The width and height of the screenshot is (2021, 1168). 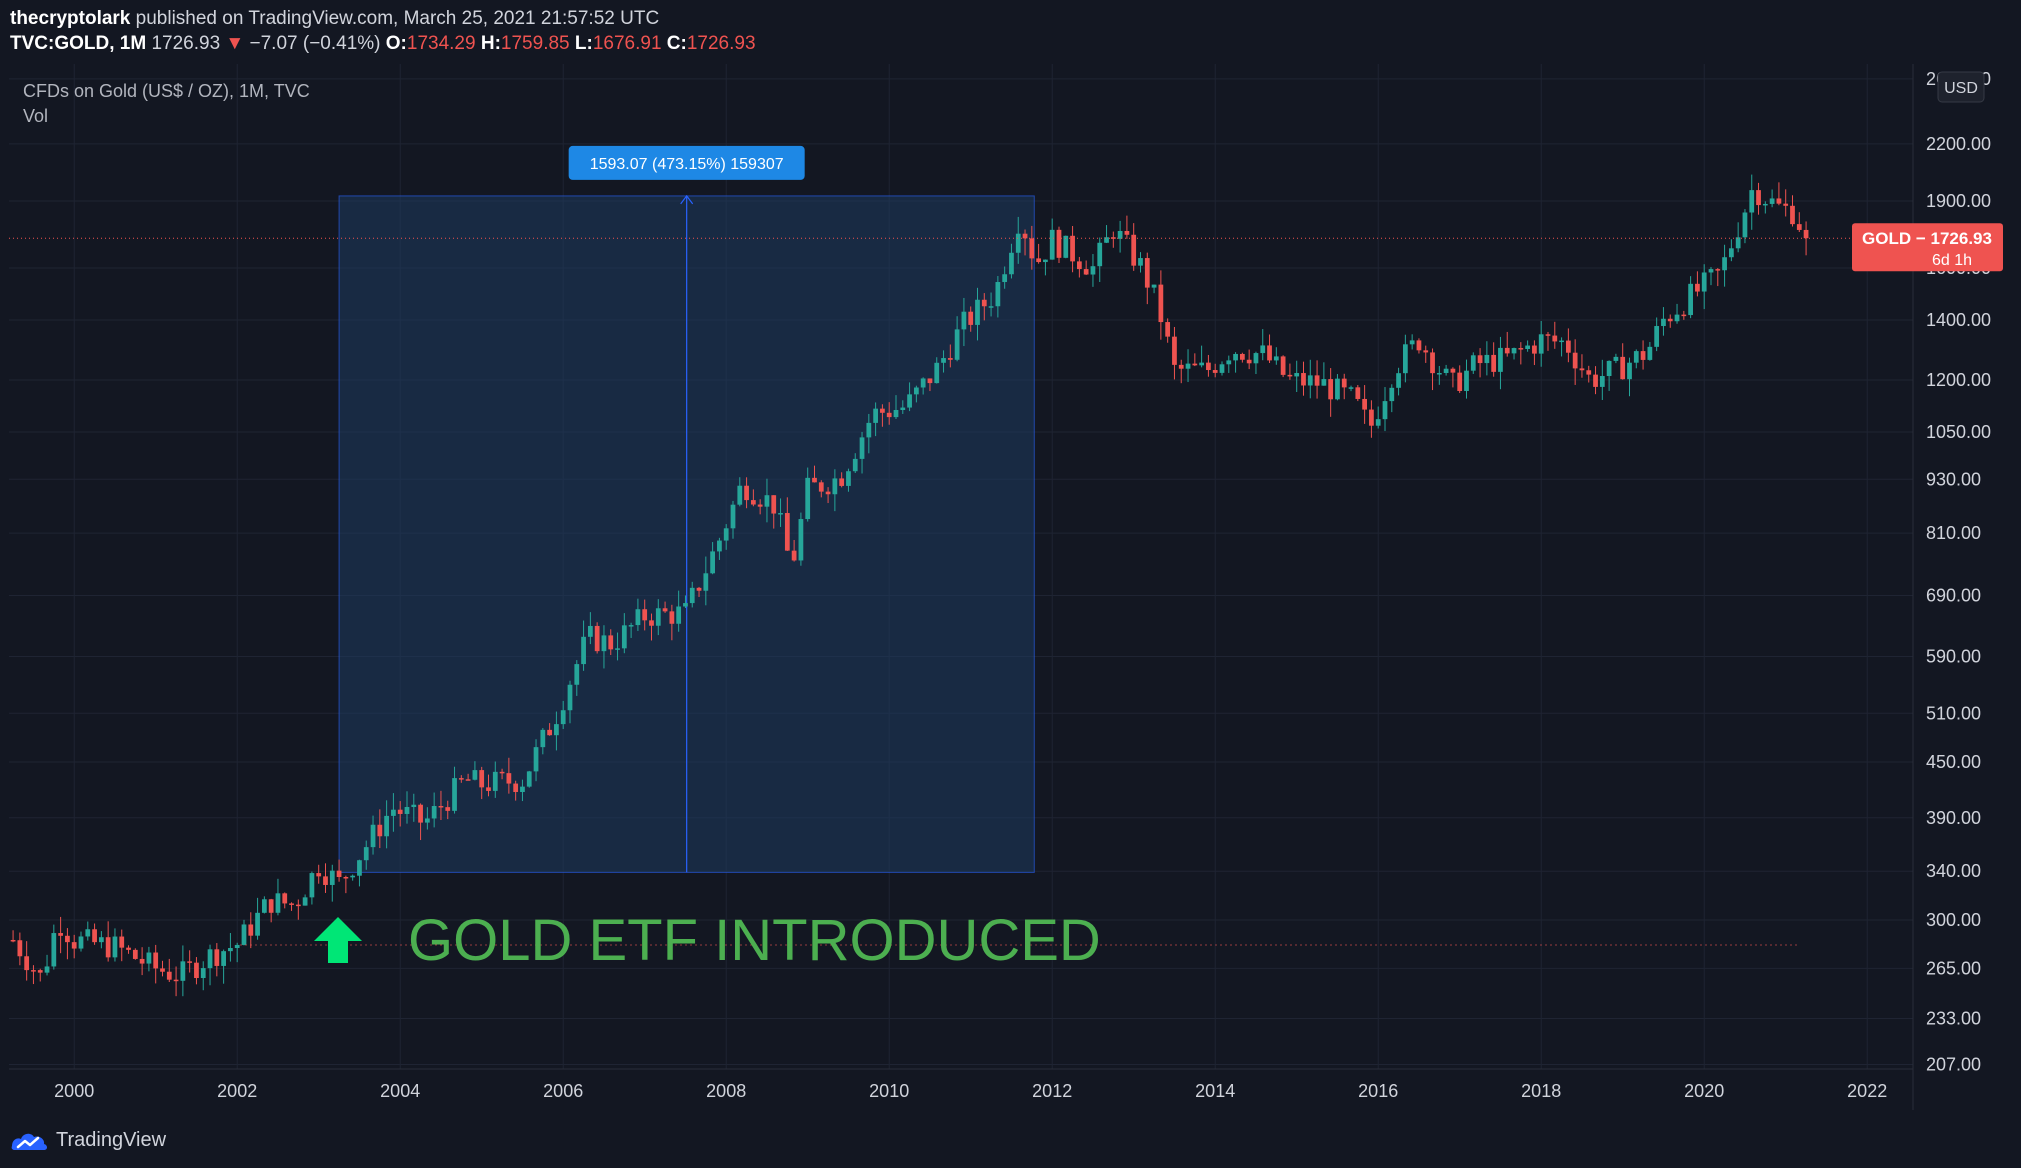 What do you see at coordinates (1958, 201) in the screenshot?
I see `y-tick-label: 1900.00` at bounding box center [1958, 201].